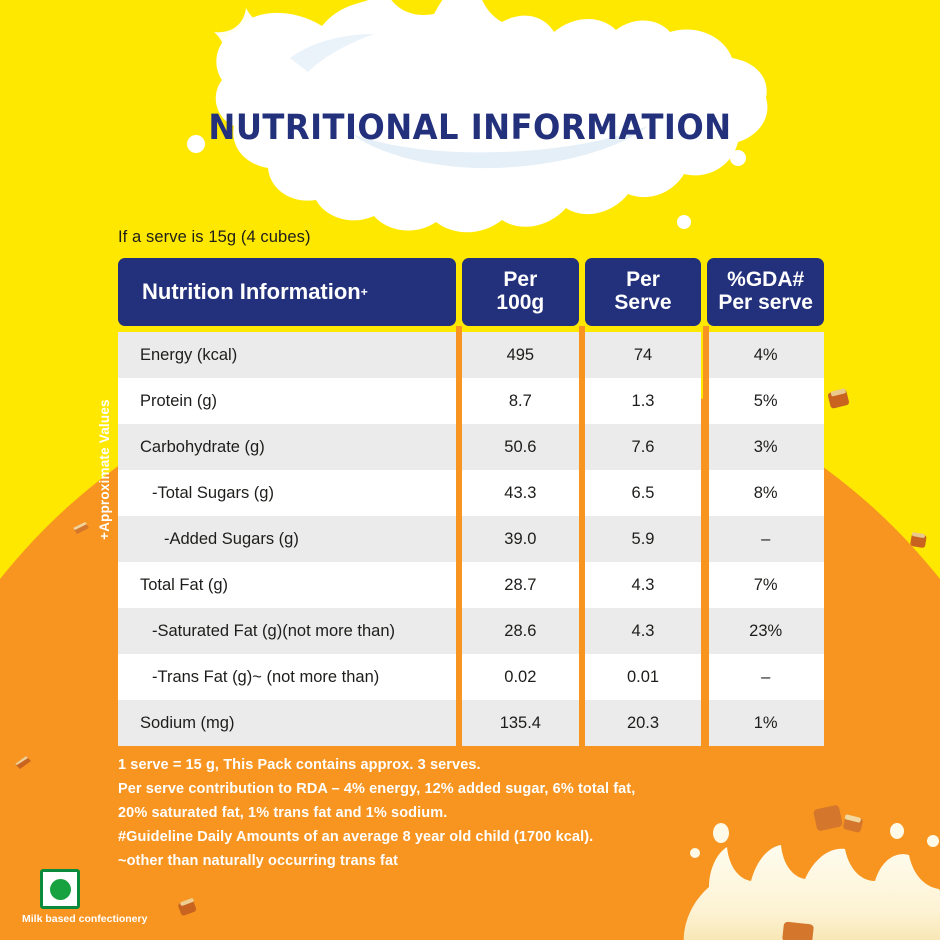 The height and width of the screenshot is (940, 940). I want to click on value-per-serve: 7.6, so click(643, 447).